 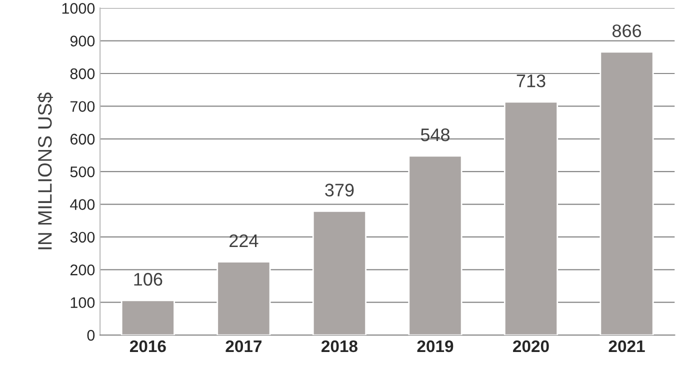 What do you see at coordinates (82, 74) in the screenshot?
I see `y-tick-label: 800` at bounding box center [82, 74].